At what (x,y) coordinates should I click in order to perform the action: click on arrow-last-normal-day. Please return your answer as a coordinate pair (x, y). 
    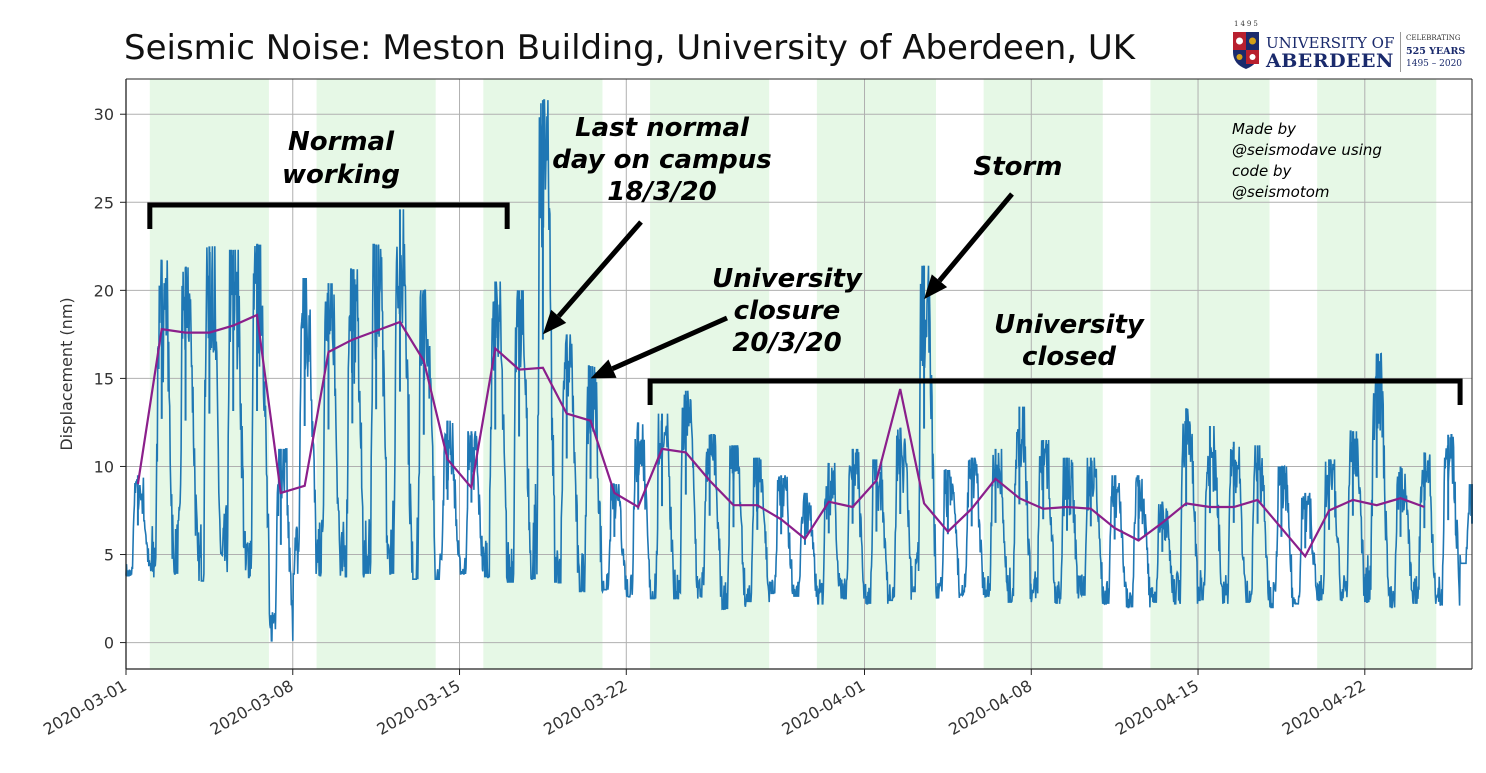
    Looking at the image, I should click on (599, 269).